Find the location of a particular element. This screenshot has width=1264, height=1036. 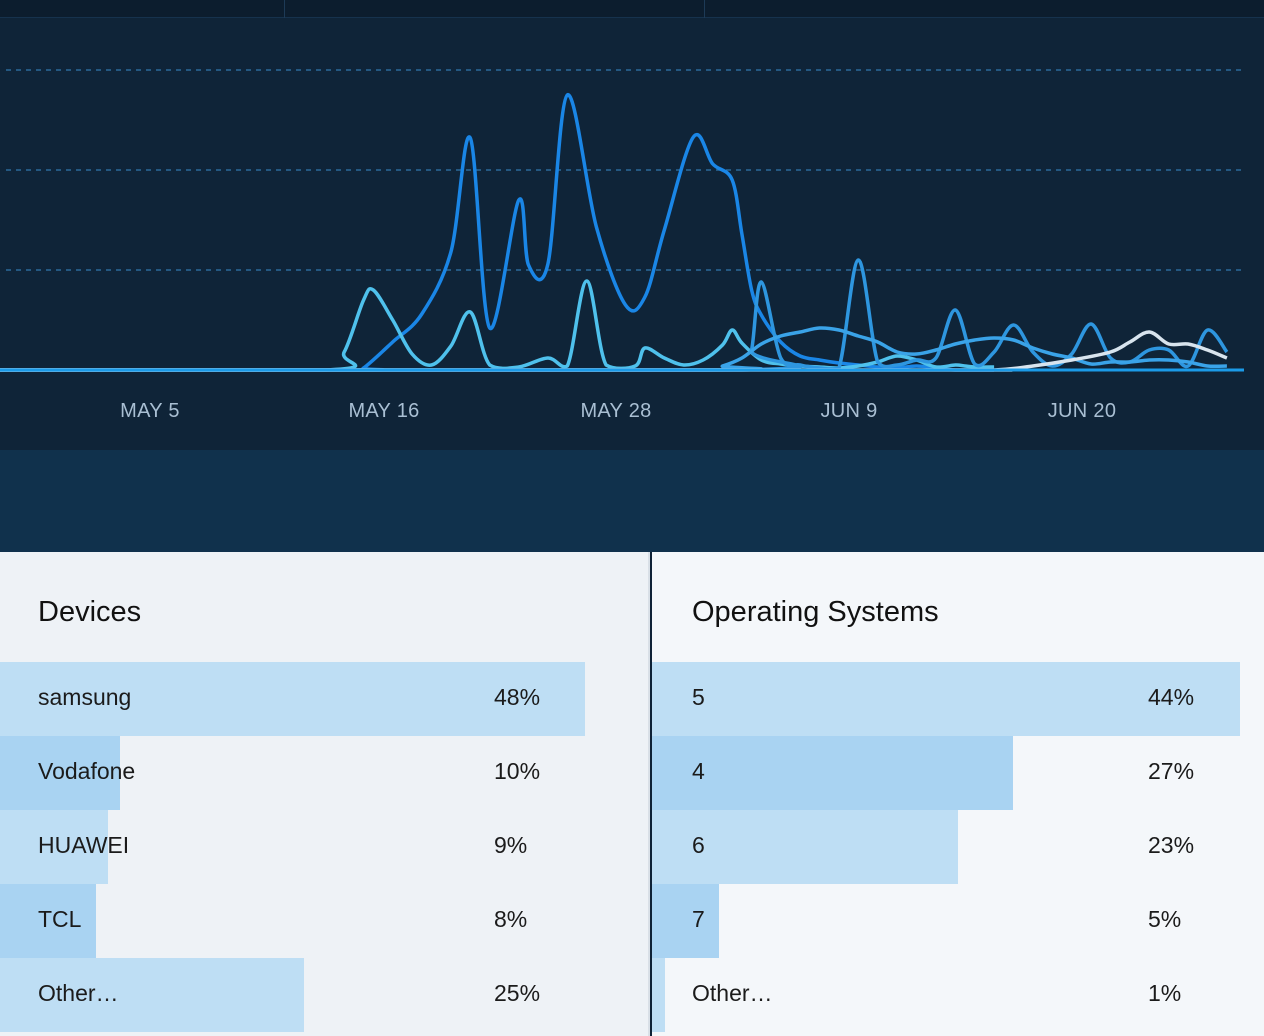

device-percent: 8% is located at coordinates (511, 919).